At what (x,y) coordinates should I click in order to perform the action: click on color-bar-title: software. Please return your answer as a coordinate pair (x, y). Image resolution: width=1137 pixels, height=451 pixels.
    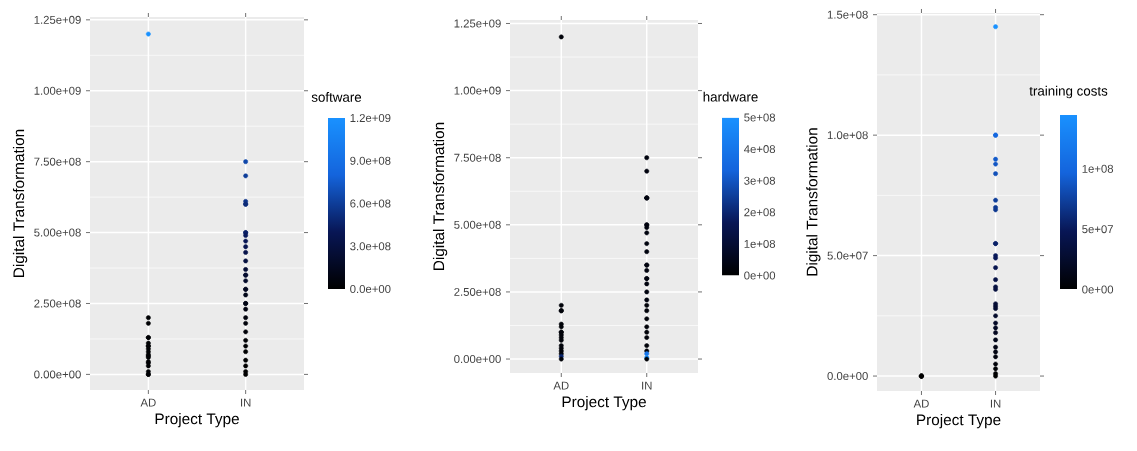
    Looking at the image, I should click on (336, 97).